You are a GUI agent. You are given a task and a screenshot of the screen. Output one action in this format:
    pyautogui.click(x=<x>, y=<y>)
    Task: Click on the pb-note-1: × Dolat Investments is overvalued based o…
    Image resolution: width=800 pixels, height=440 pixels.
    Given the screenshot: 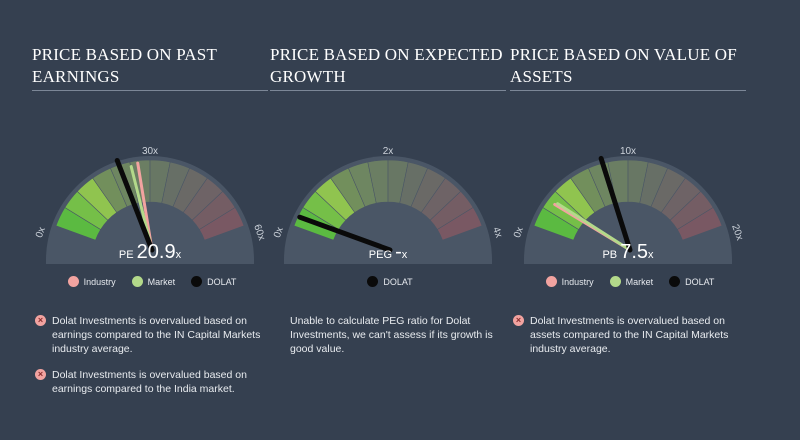 What is the action you would take?
    pyautogui.click(x=628, y=335)
    